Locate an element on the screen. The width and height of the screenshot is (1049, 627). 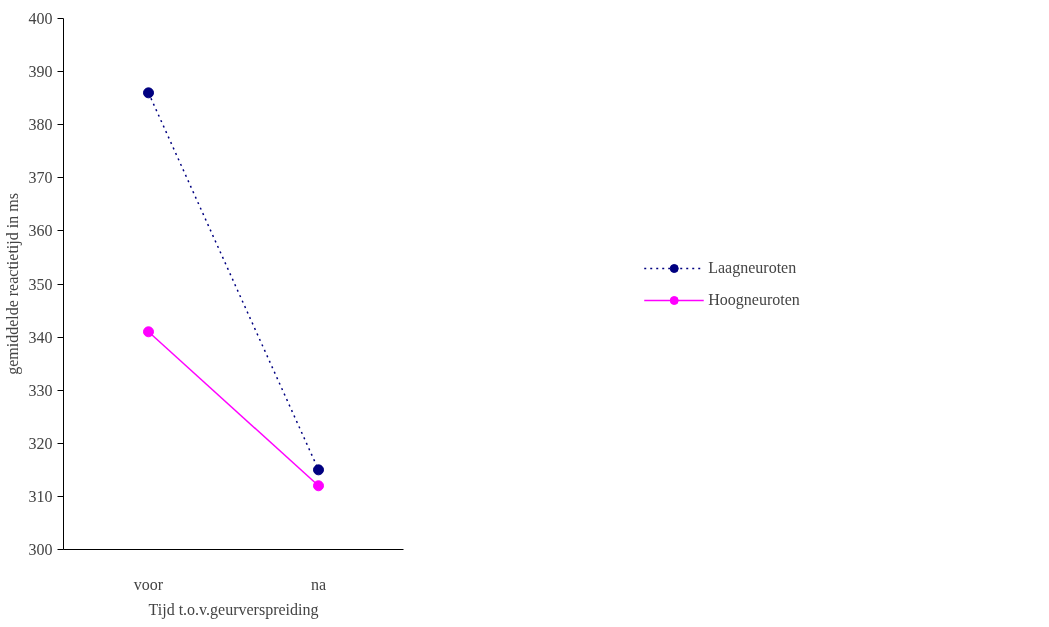
y-tick-label: 300 is located at coordinates (40, 549).